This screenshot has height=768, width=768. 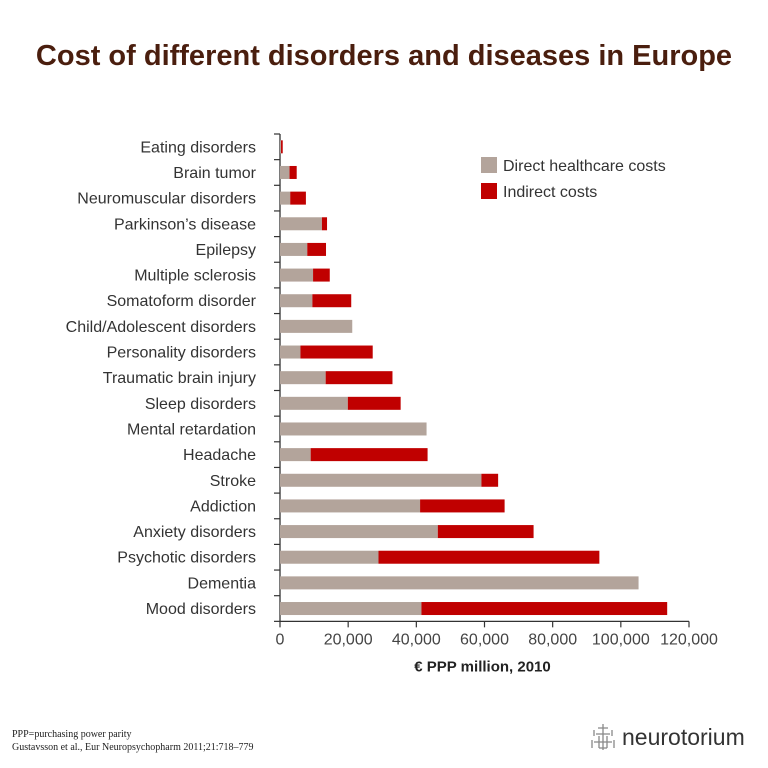 I want to click on category-label: Epilepsy, so click(x=226, y=250).